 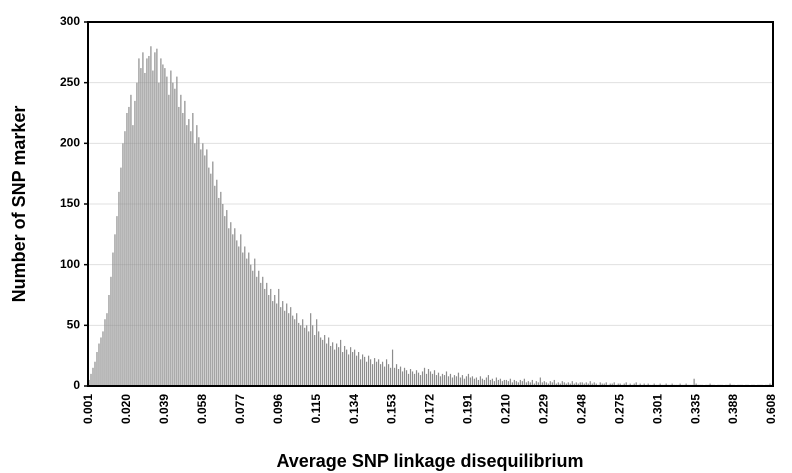 I want to click on y-tick-label: 50, so click(x=74, y=325).